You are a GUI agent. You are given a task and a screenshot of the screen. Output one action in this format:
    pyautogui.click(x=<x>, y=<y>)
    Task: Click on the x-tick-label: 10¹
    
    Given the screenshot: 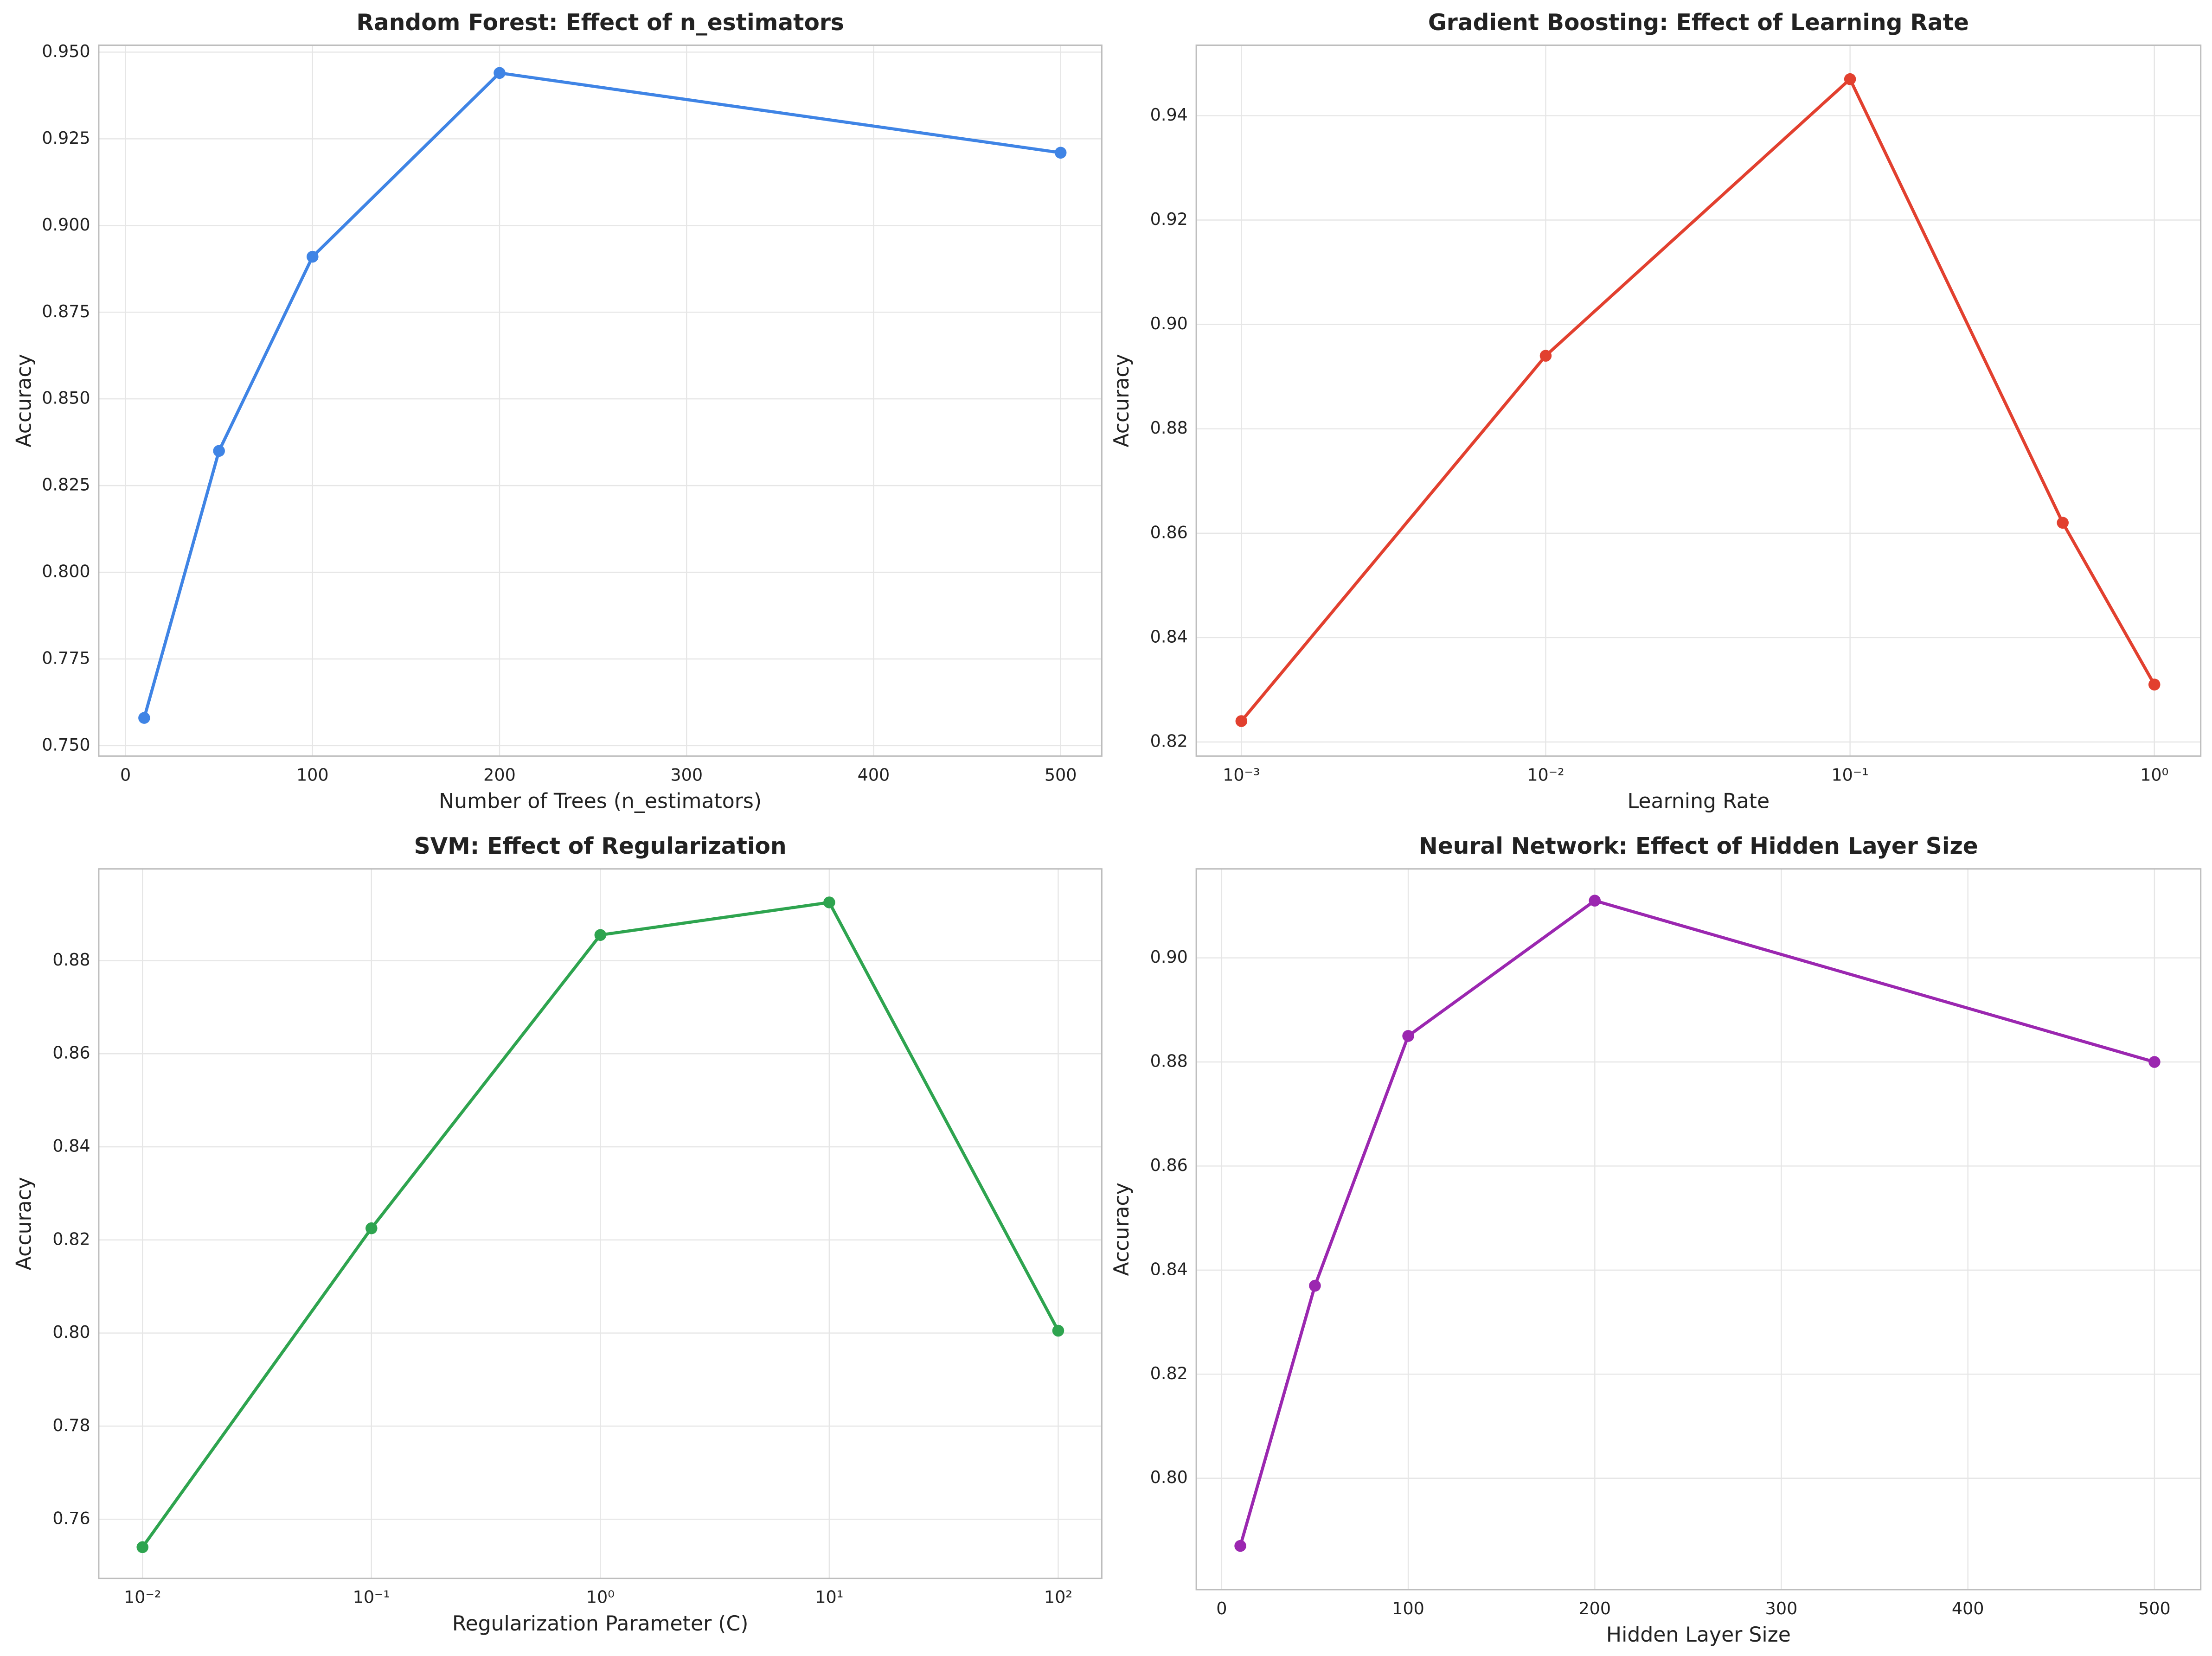 What is the action you would take?
    pyautogui.click(x=829, y=1597)
    